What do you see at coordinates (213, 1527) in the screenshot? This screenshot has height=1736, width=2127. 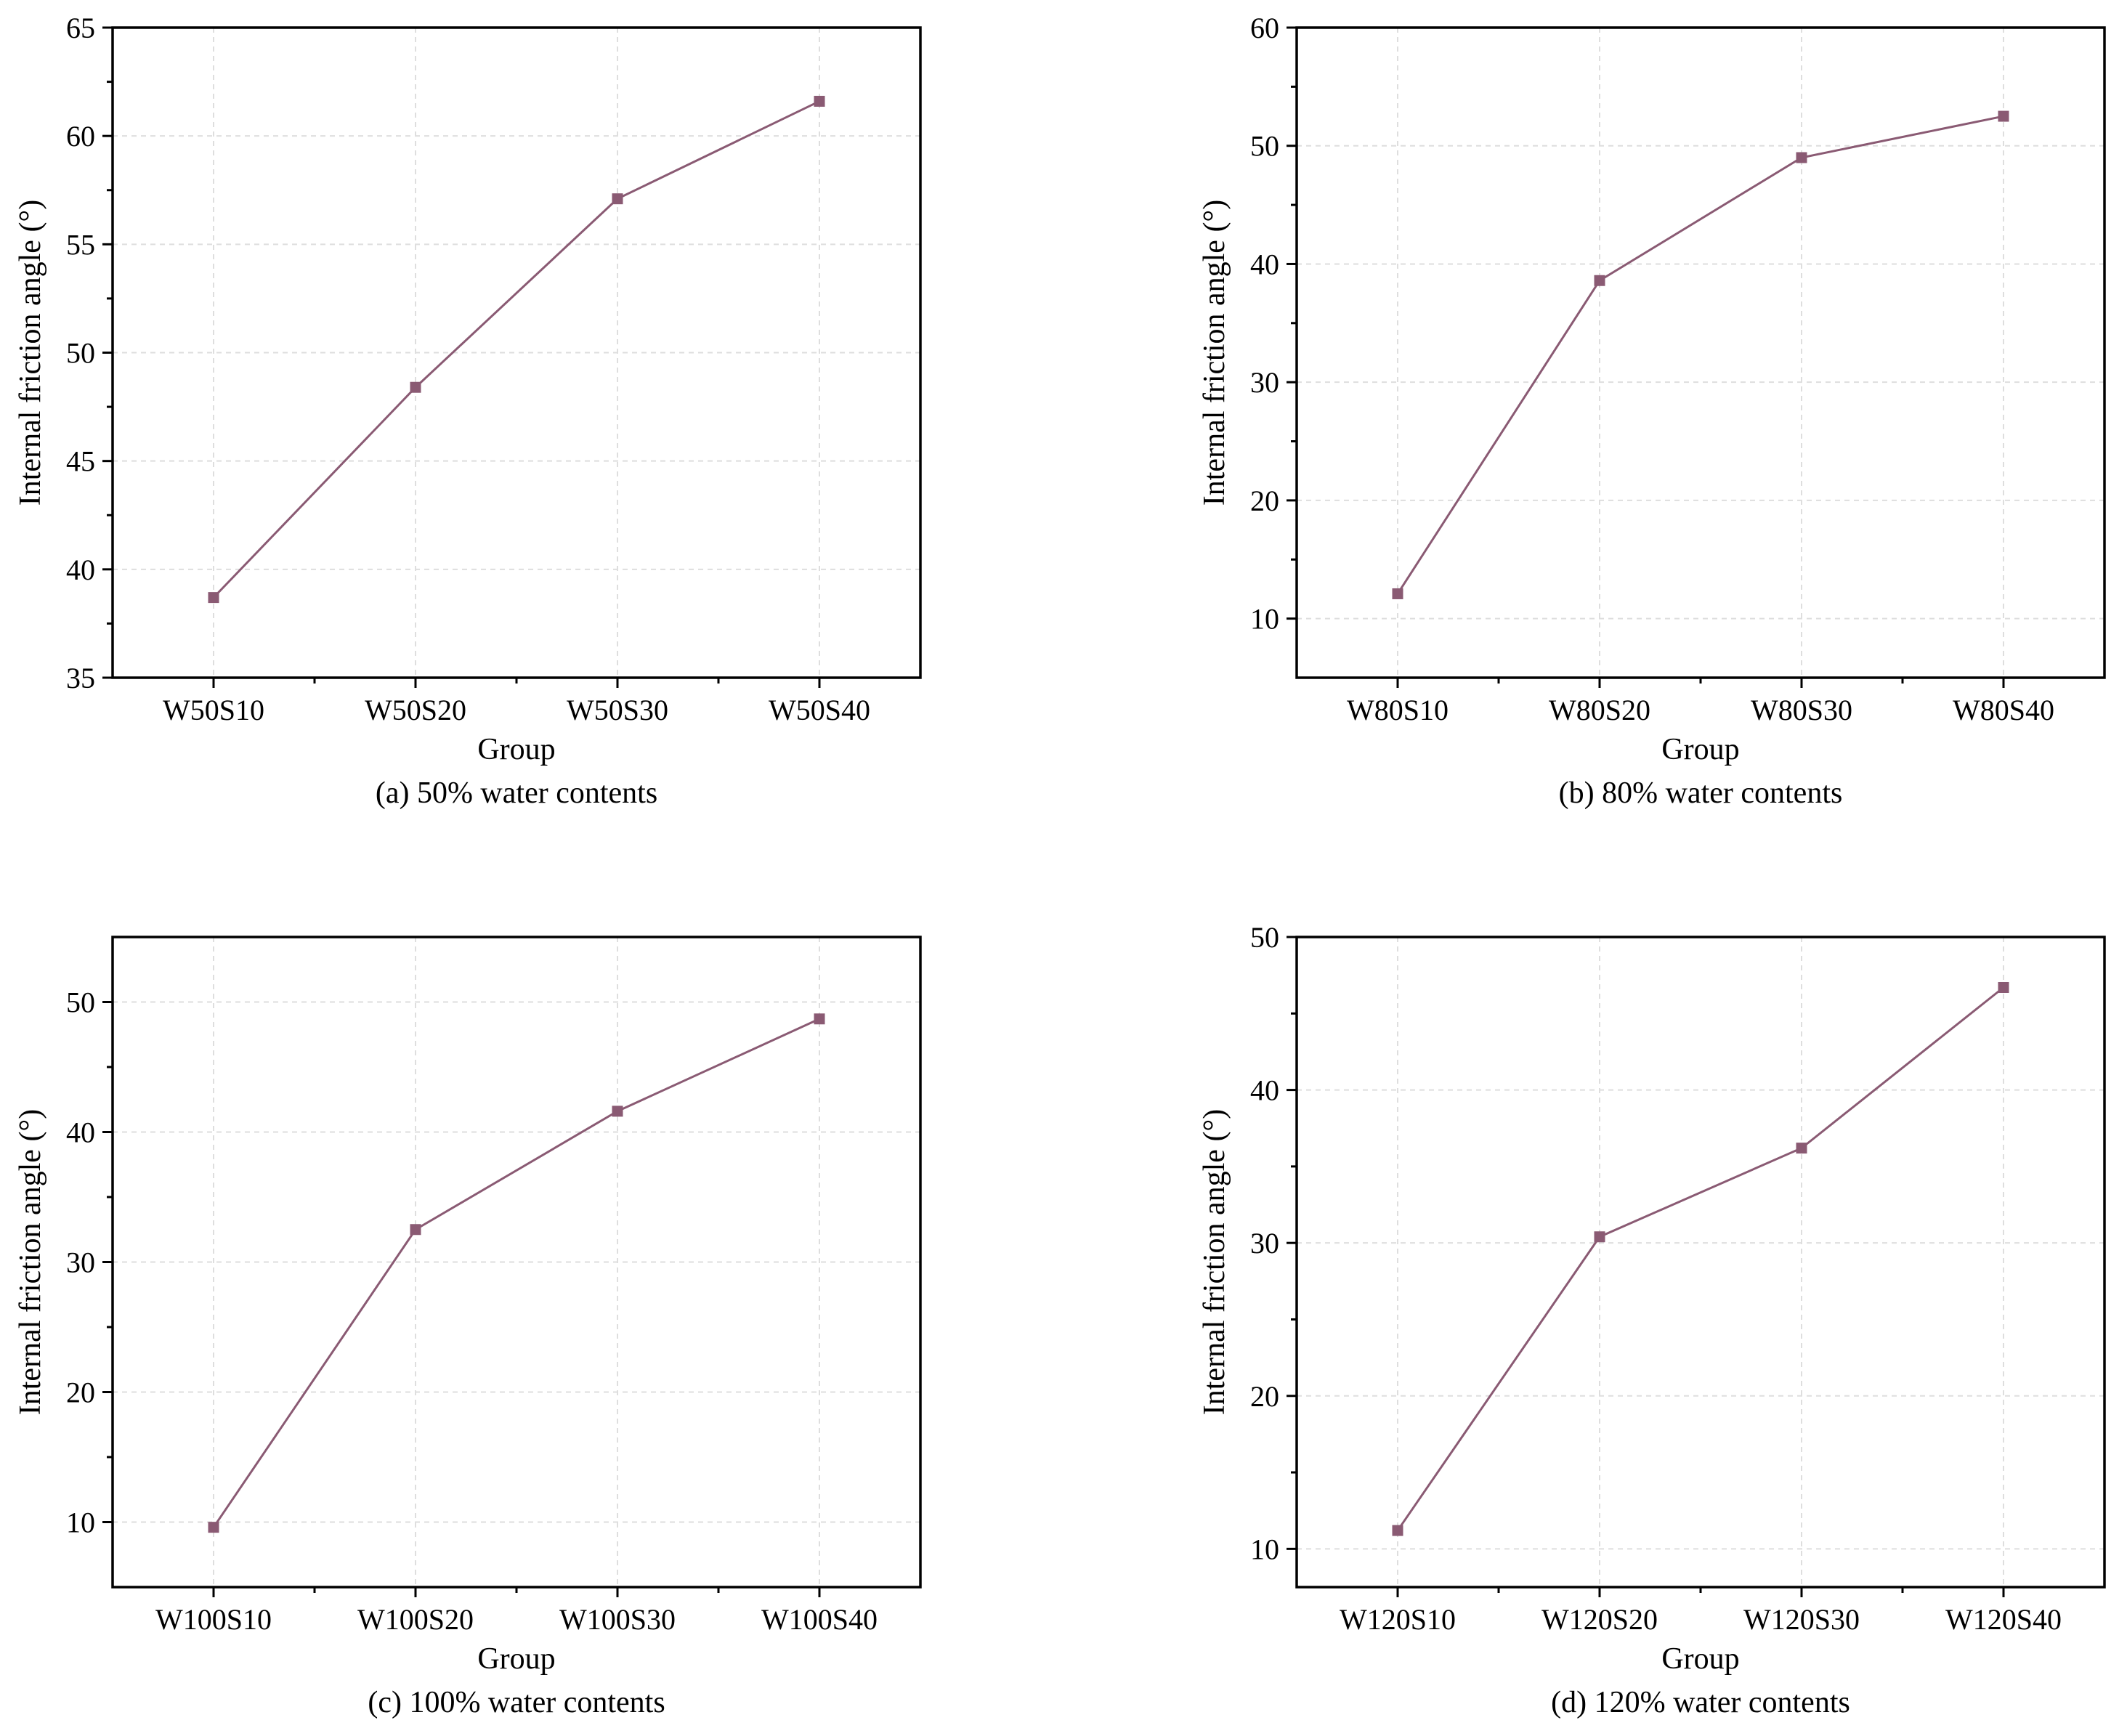 I see `data-point-W100S10` at bounding box center [213, 1527].